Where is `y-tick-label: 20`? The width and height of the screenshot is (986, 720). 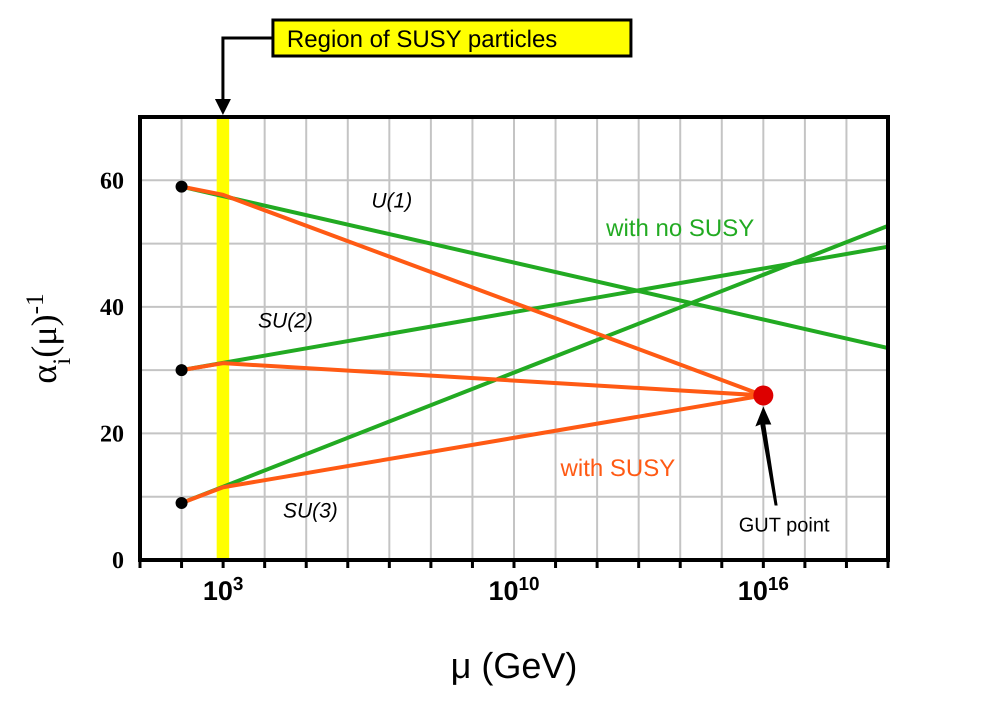 y-tick-label: 20 is located at coordinates (112, 434).